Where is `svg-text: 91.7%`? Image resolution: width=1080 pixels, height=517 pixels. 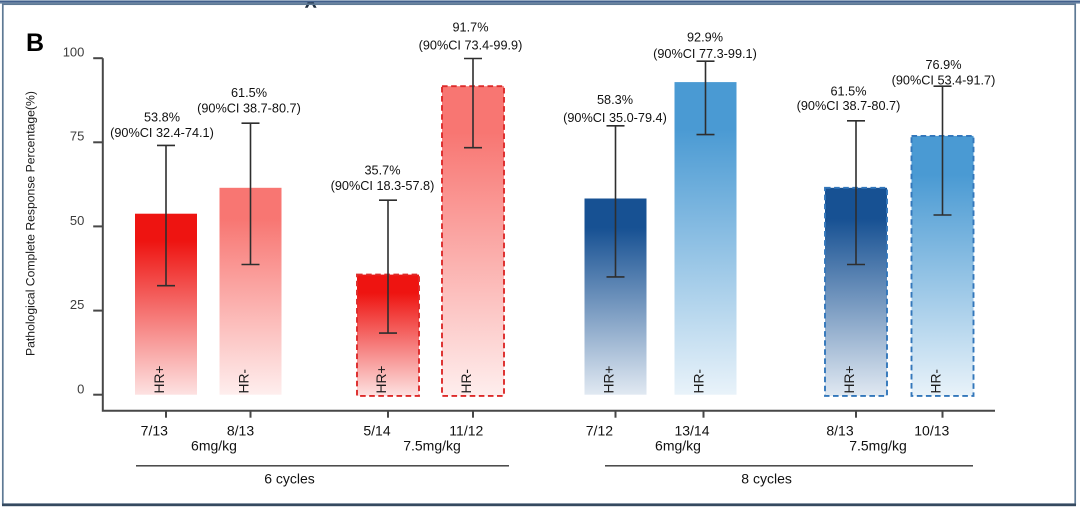 svg-text: 91.7% is located at coordinates (471, 28).